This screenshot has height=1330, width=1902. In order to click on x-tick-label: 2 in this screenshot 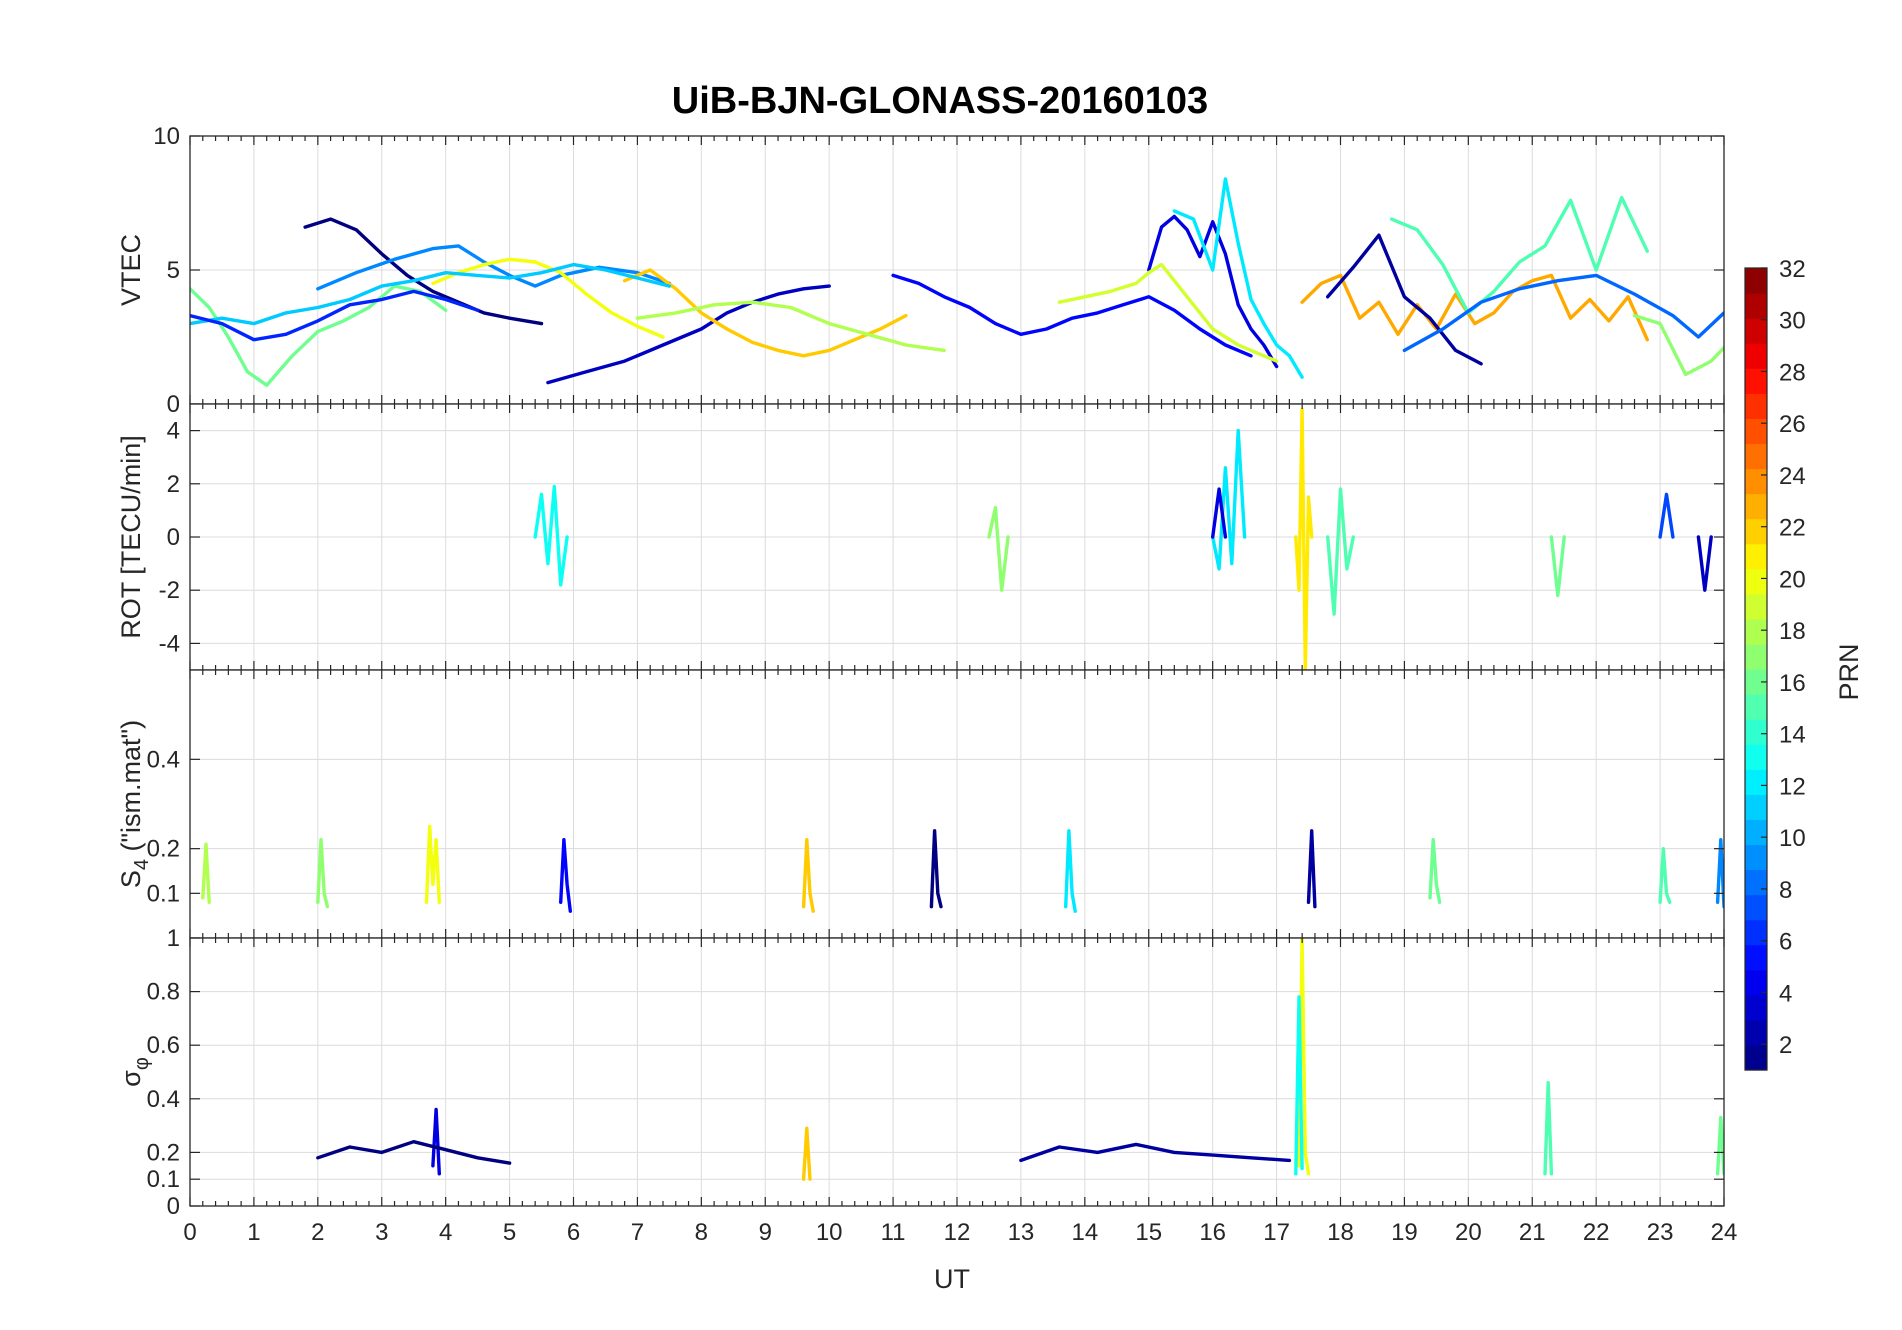, I will do `click(317, 1232)`.